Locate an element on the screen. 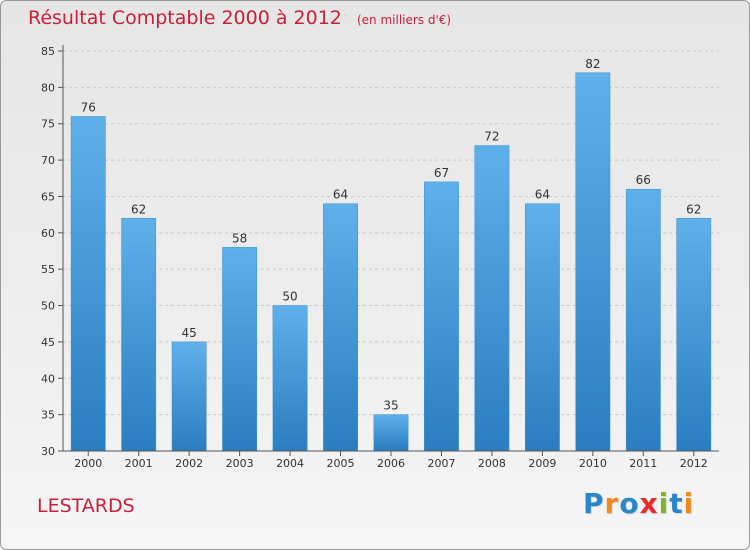  y-tick-label: 70 is located at coordinates (48, 160).